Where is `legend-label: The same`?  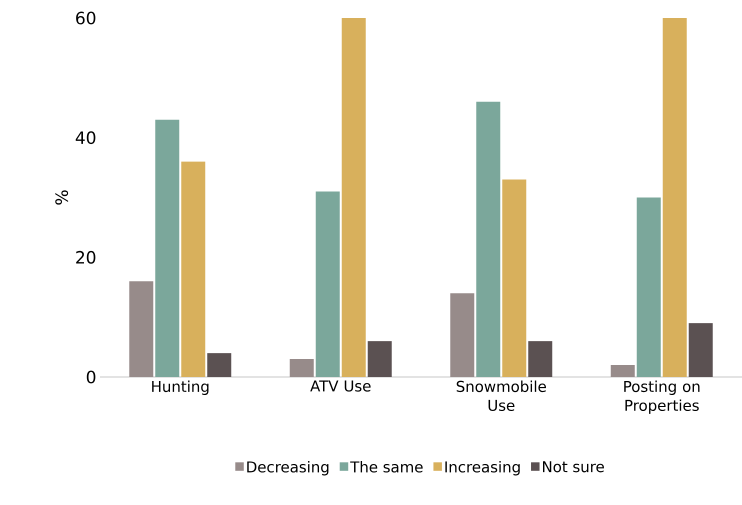 legend-label: The same is located at coordinates (386, 466).